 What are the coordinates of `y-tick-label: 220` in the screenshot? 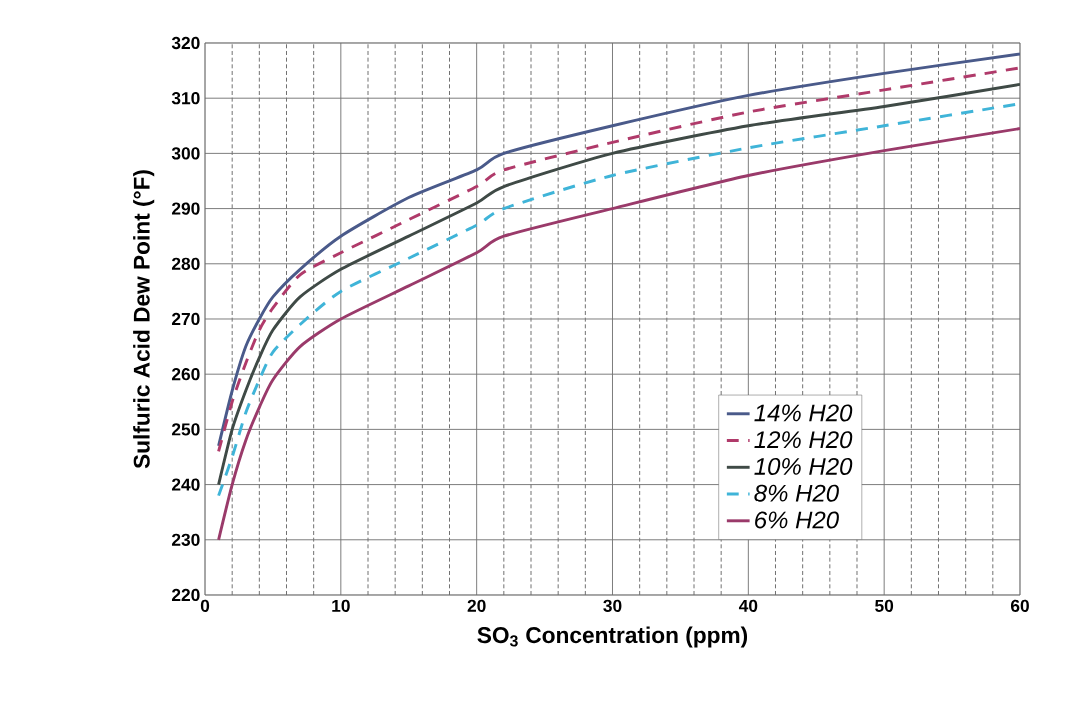 It's located at (185, 595).